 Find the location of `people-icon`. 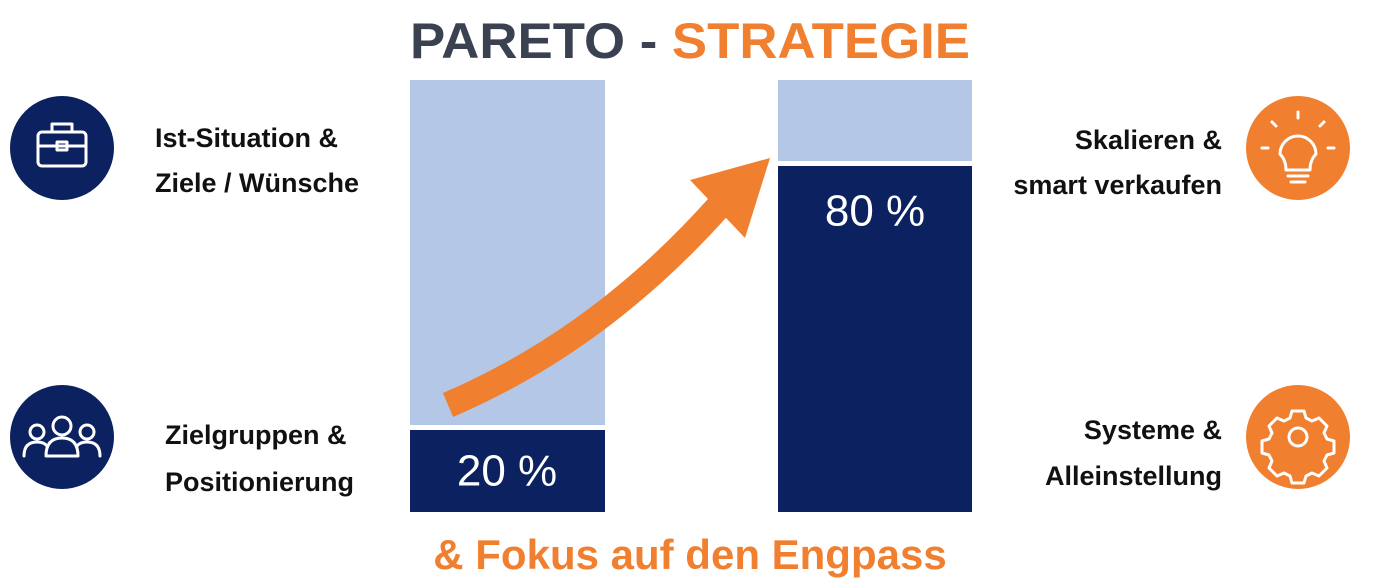

people-icon is located at coordinates (62, 436).